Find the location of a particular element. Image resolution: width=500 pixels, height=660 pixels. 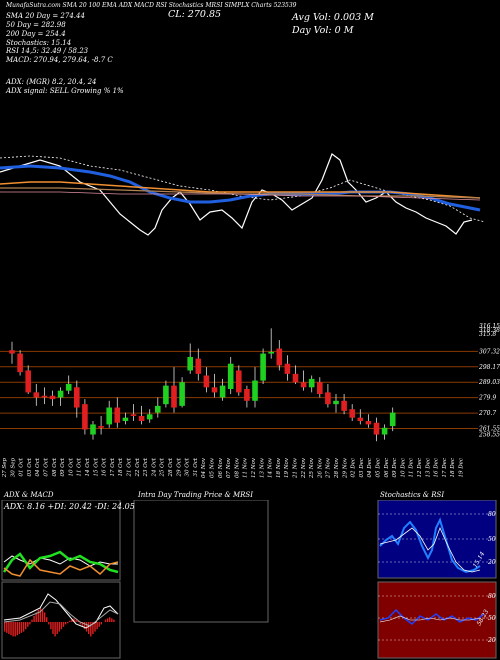

date-tick-label: 08 Nov is located at coordinates (237, 467).